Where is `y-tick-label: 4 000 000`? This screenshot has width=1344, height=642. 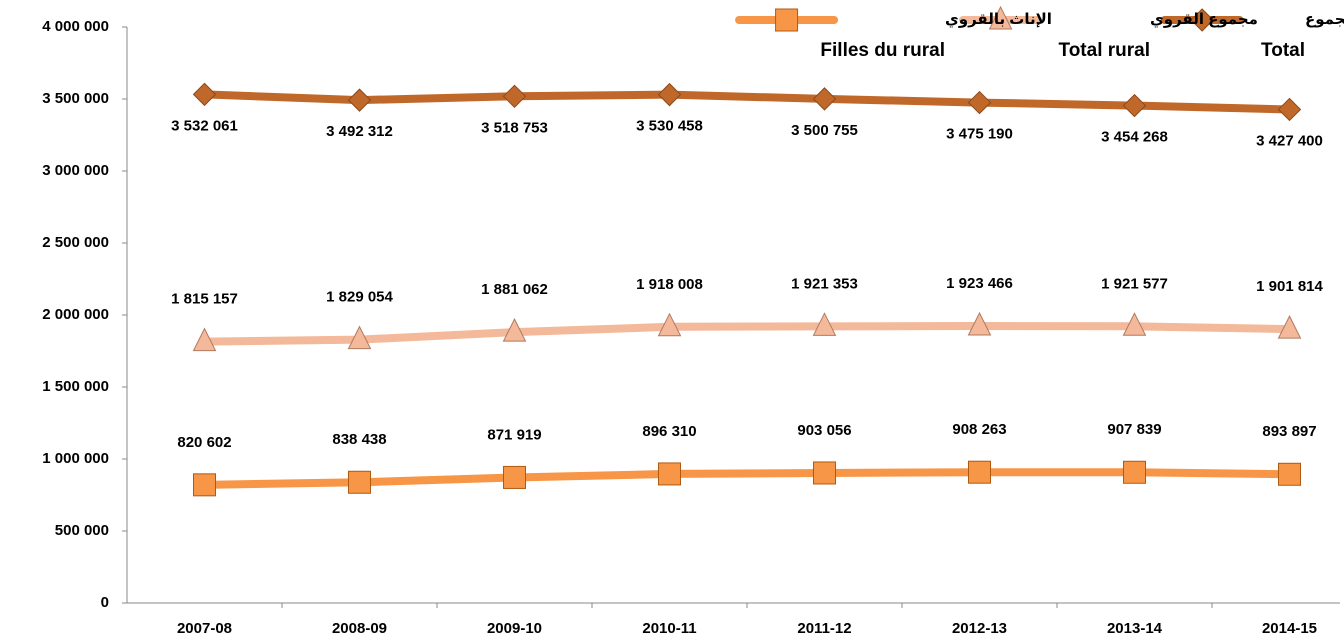
y-tick-label: 4 000 000 is located at coordinates (75, 26).